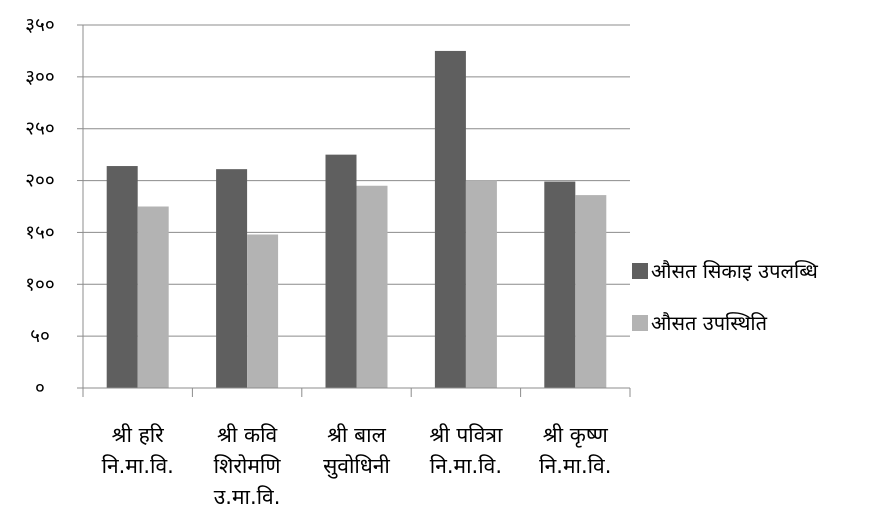 This screenshot has width=896, height=511. What do you see at coordinates (725, 297) in the screenshot?
I see `legend: औसत सिकाइ उपलब्धि औसत उपस्थिति` at bounding box center [725, 297].